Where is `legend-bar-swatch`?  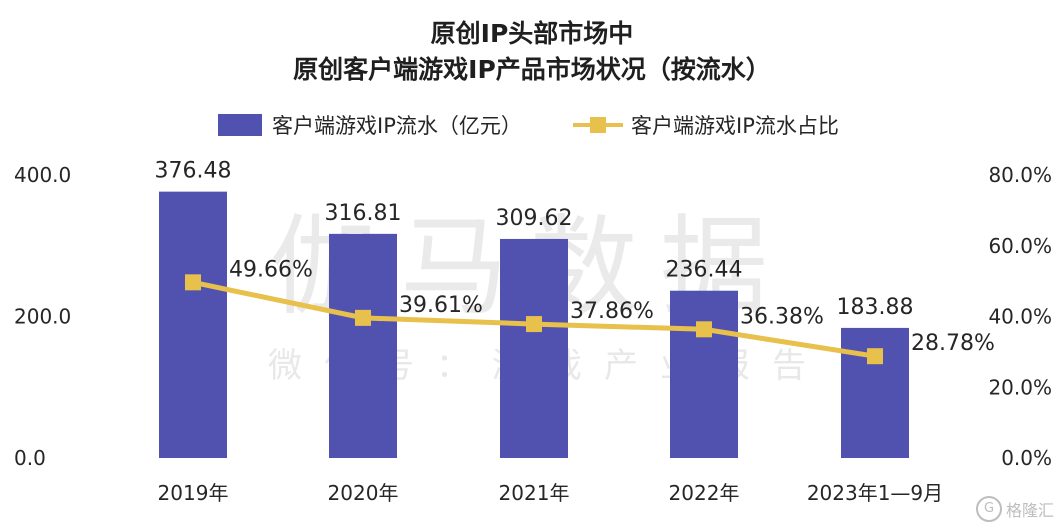
legend-bar-swatch is located at coordinates (240, 125).